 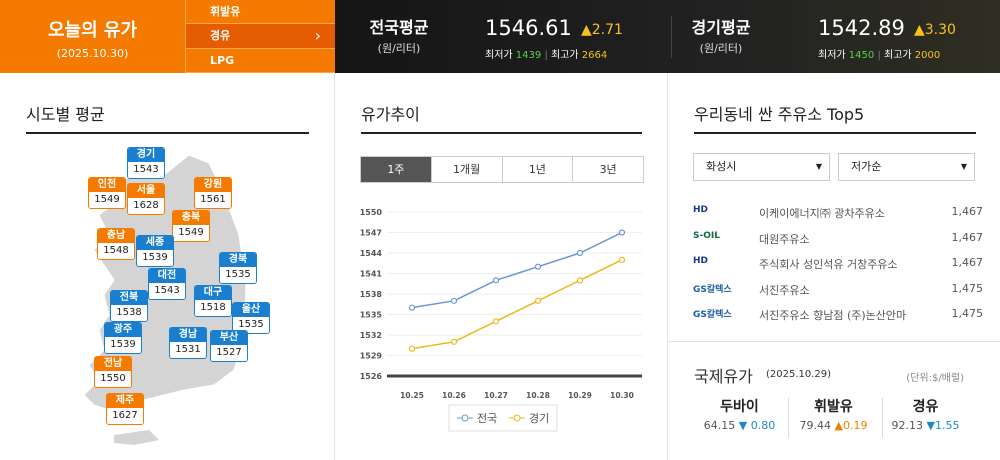 I want to click on region-price: 1535, so click(x=251, y=325).